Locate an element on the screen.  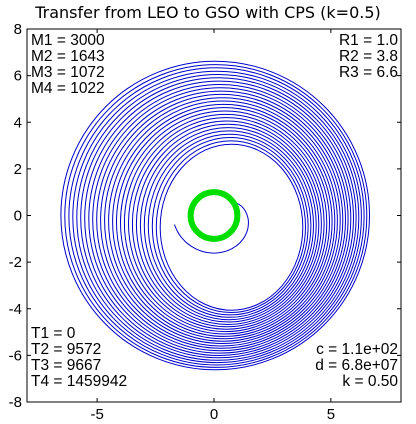
transfer-arc is located at coordinates (211, 228).